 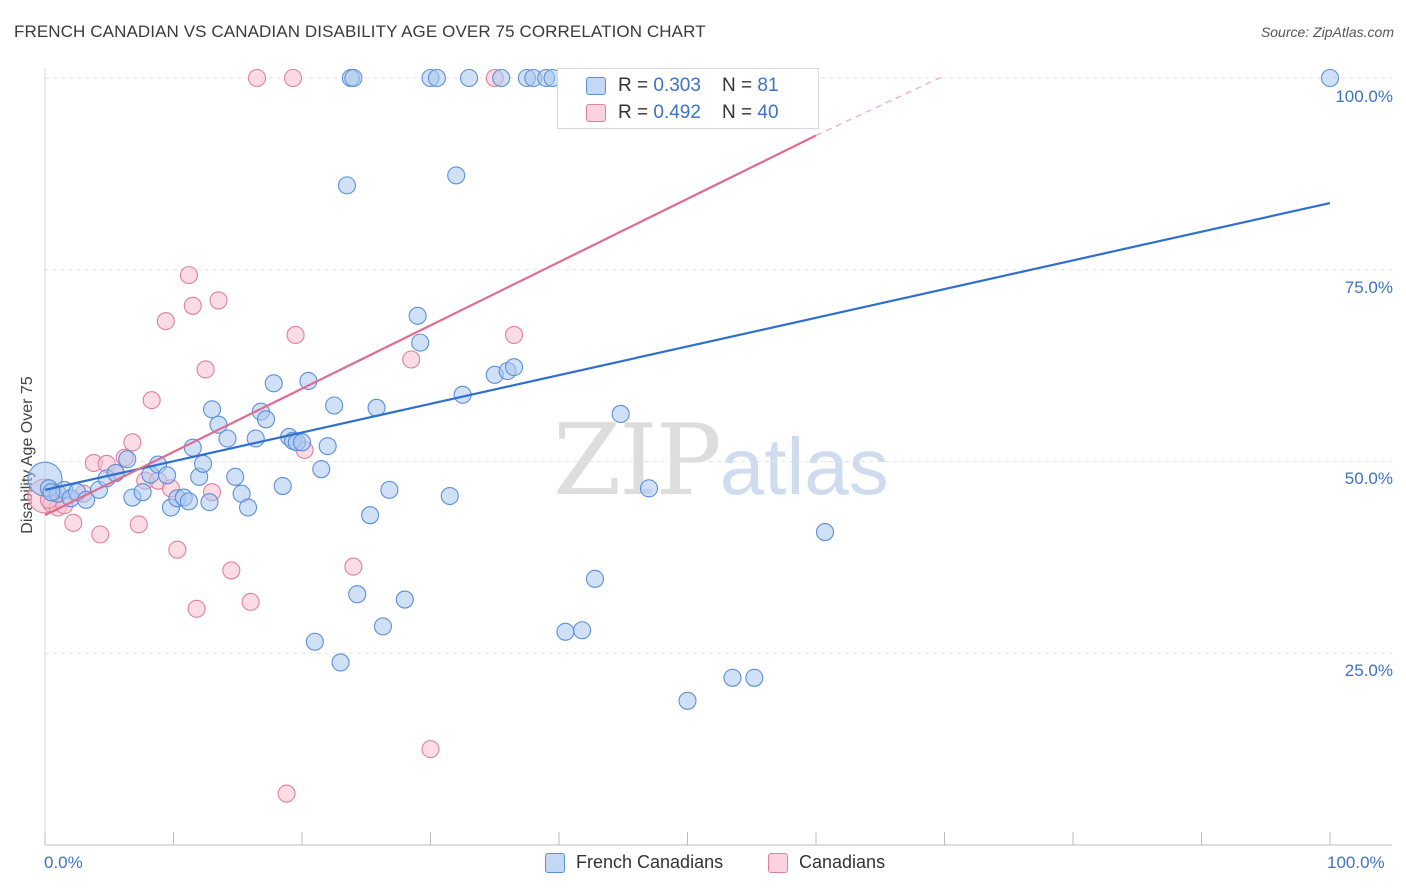 What do you see at coordinates (1368, 670) in the screenshot?
I see `y-tick-label-25: 25.0%` at bounding box center [1368, 670].